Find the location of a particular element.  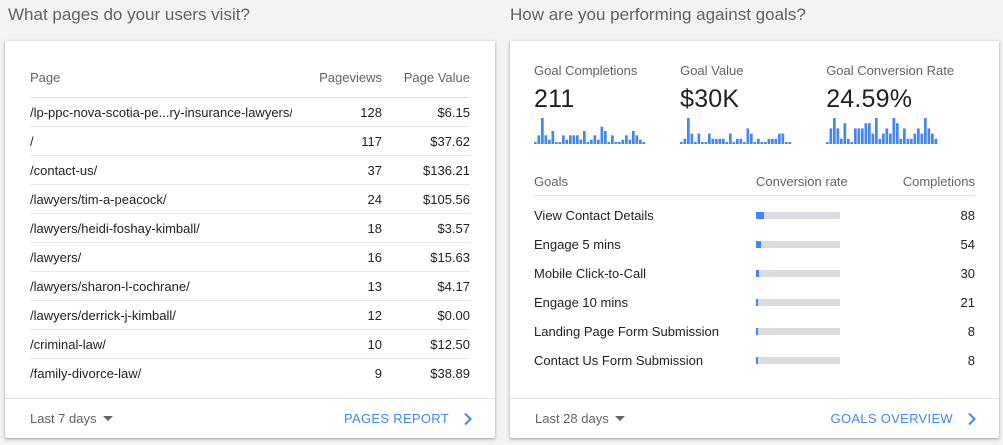

date-range-label: Last 28 days is located at coordinates (572, 418).